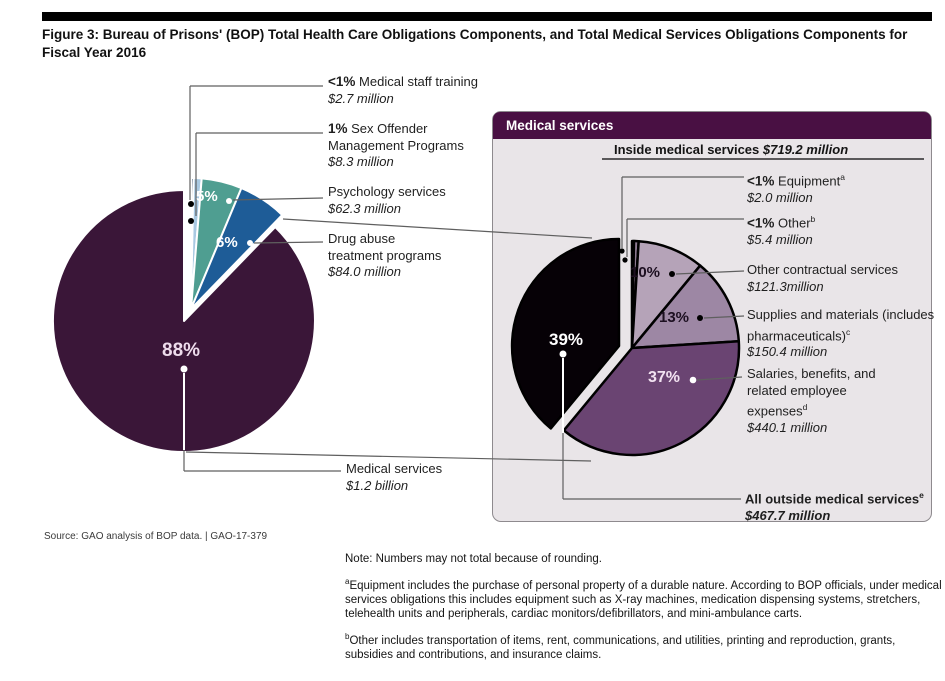  What do you see at coordinates (364, 208) in the screenshot?
I see `slice-amount: $62.3 million` at bounding box center [364, 208].